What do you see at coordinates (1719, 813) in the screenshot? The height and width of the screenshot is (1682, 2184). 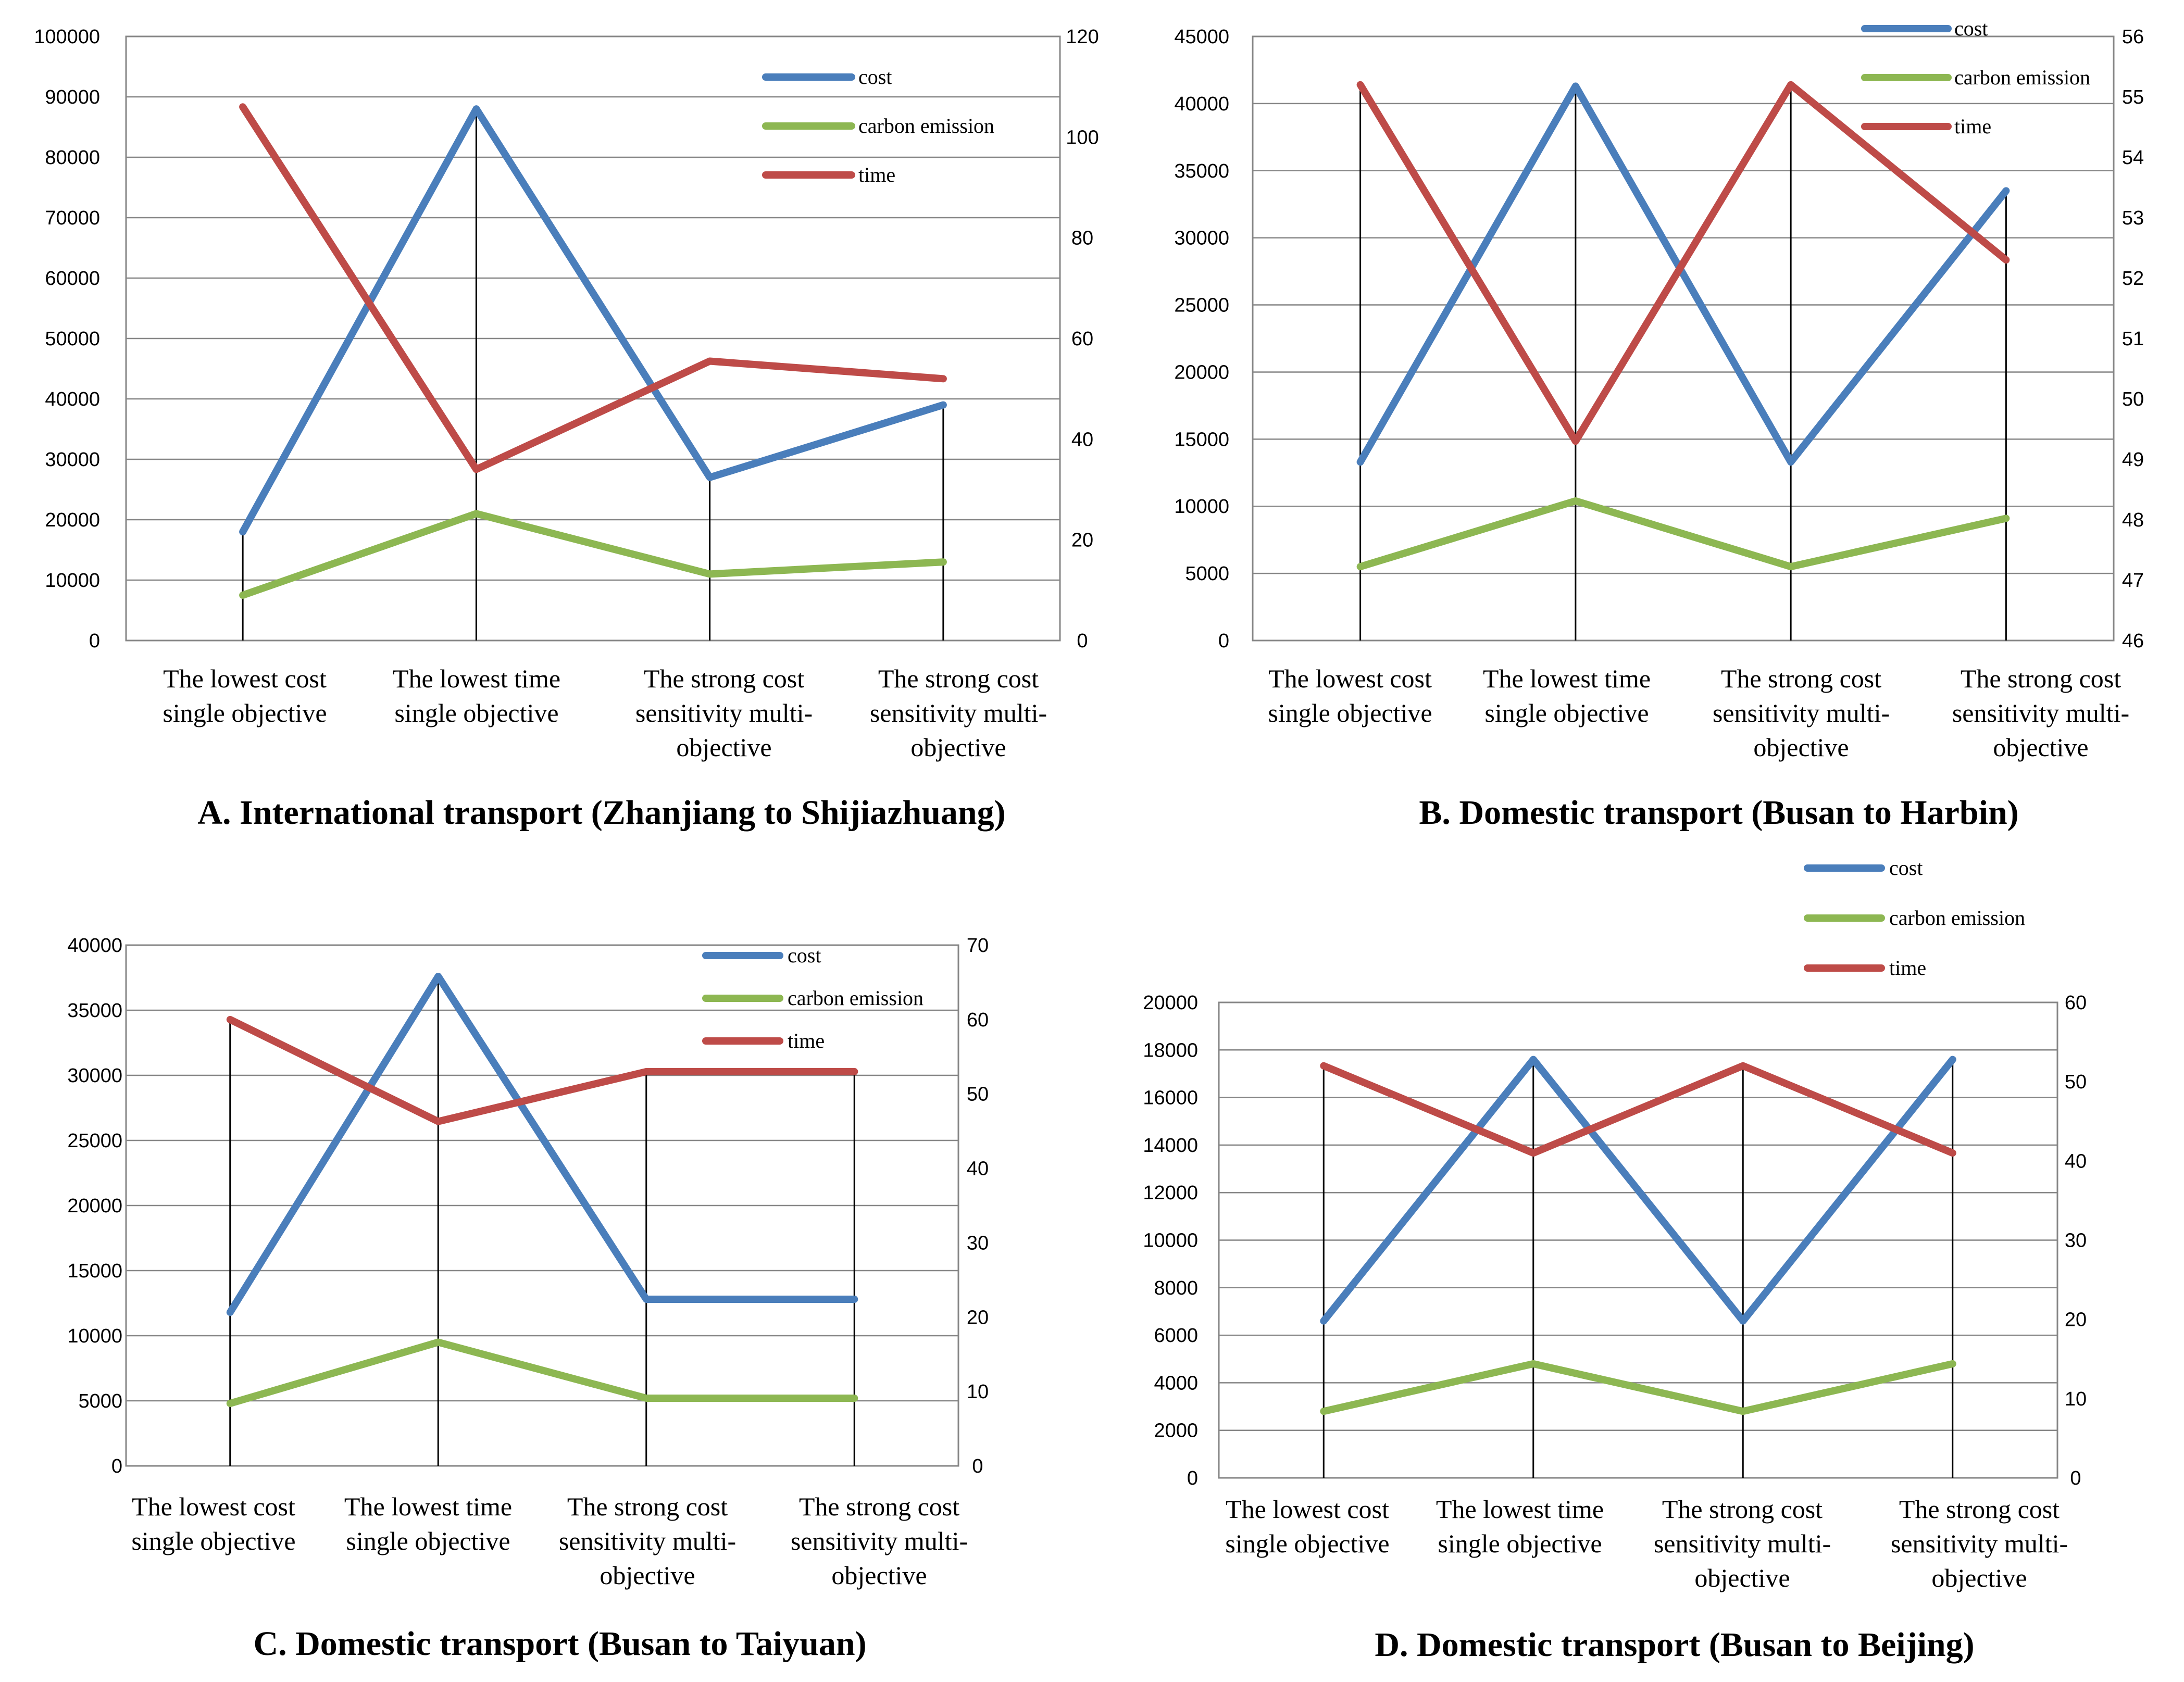 I see `chart-caption: B. Domestic transport (Busan to Harbin)` at bounding box center [1719, 813].